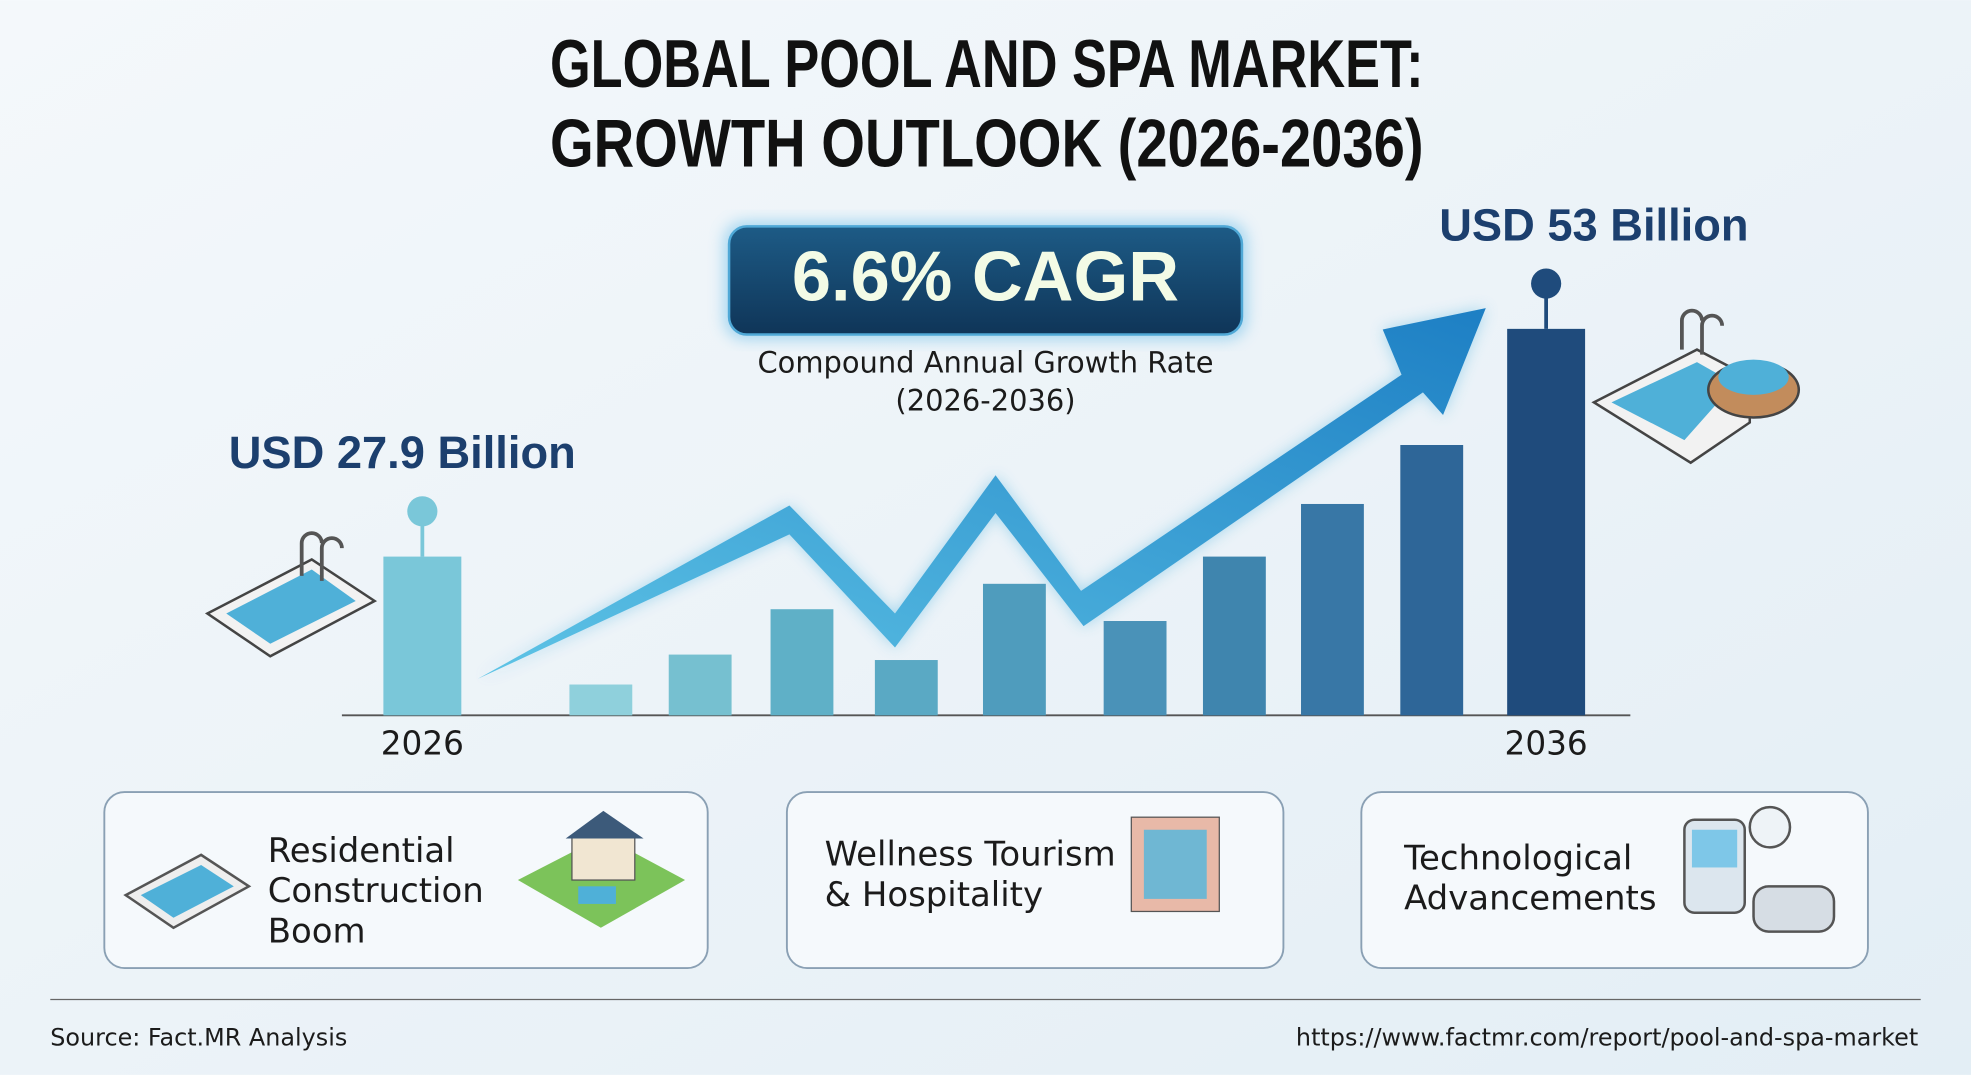 The image size is (1971, 1075). I want to click on card-icon, so click(979, 869).